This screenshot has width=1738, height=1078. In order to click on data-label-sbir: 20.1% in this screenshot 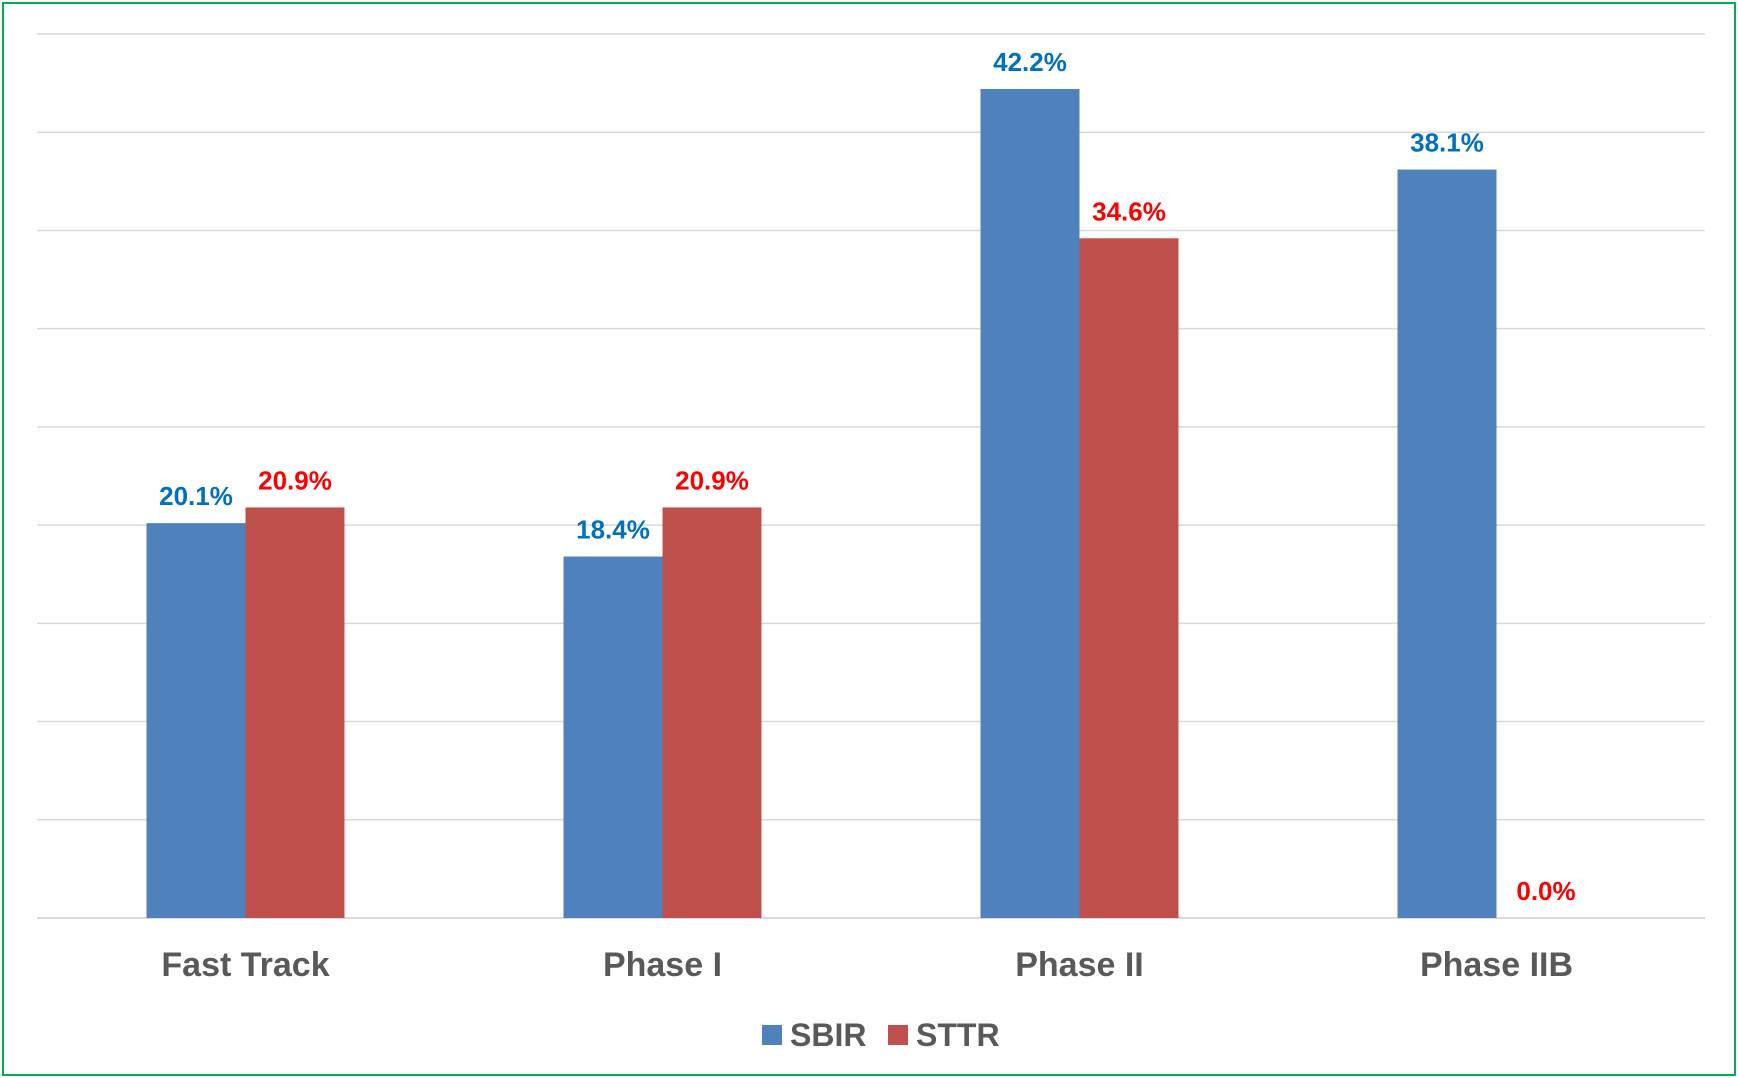, I will do `click(196, 496)`.